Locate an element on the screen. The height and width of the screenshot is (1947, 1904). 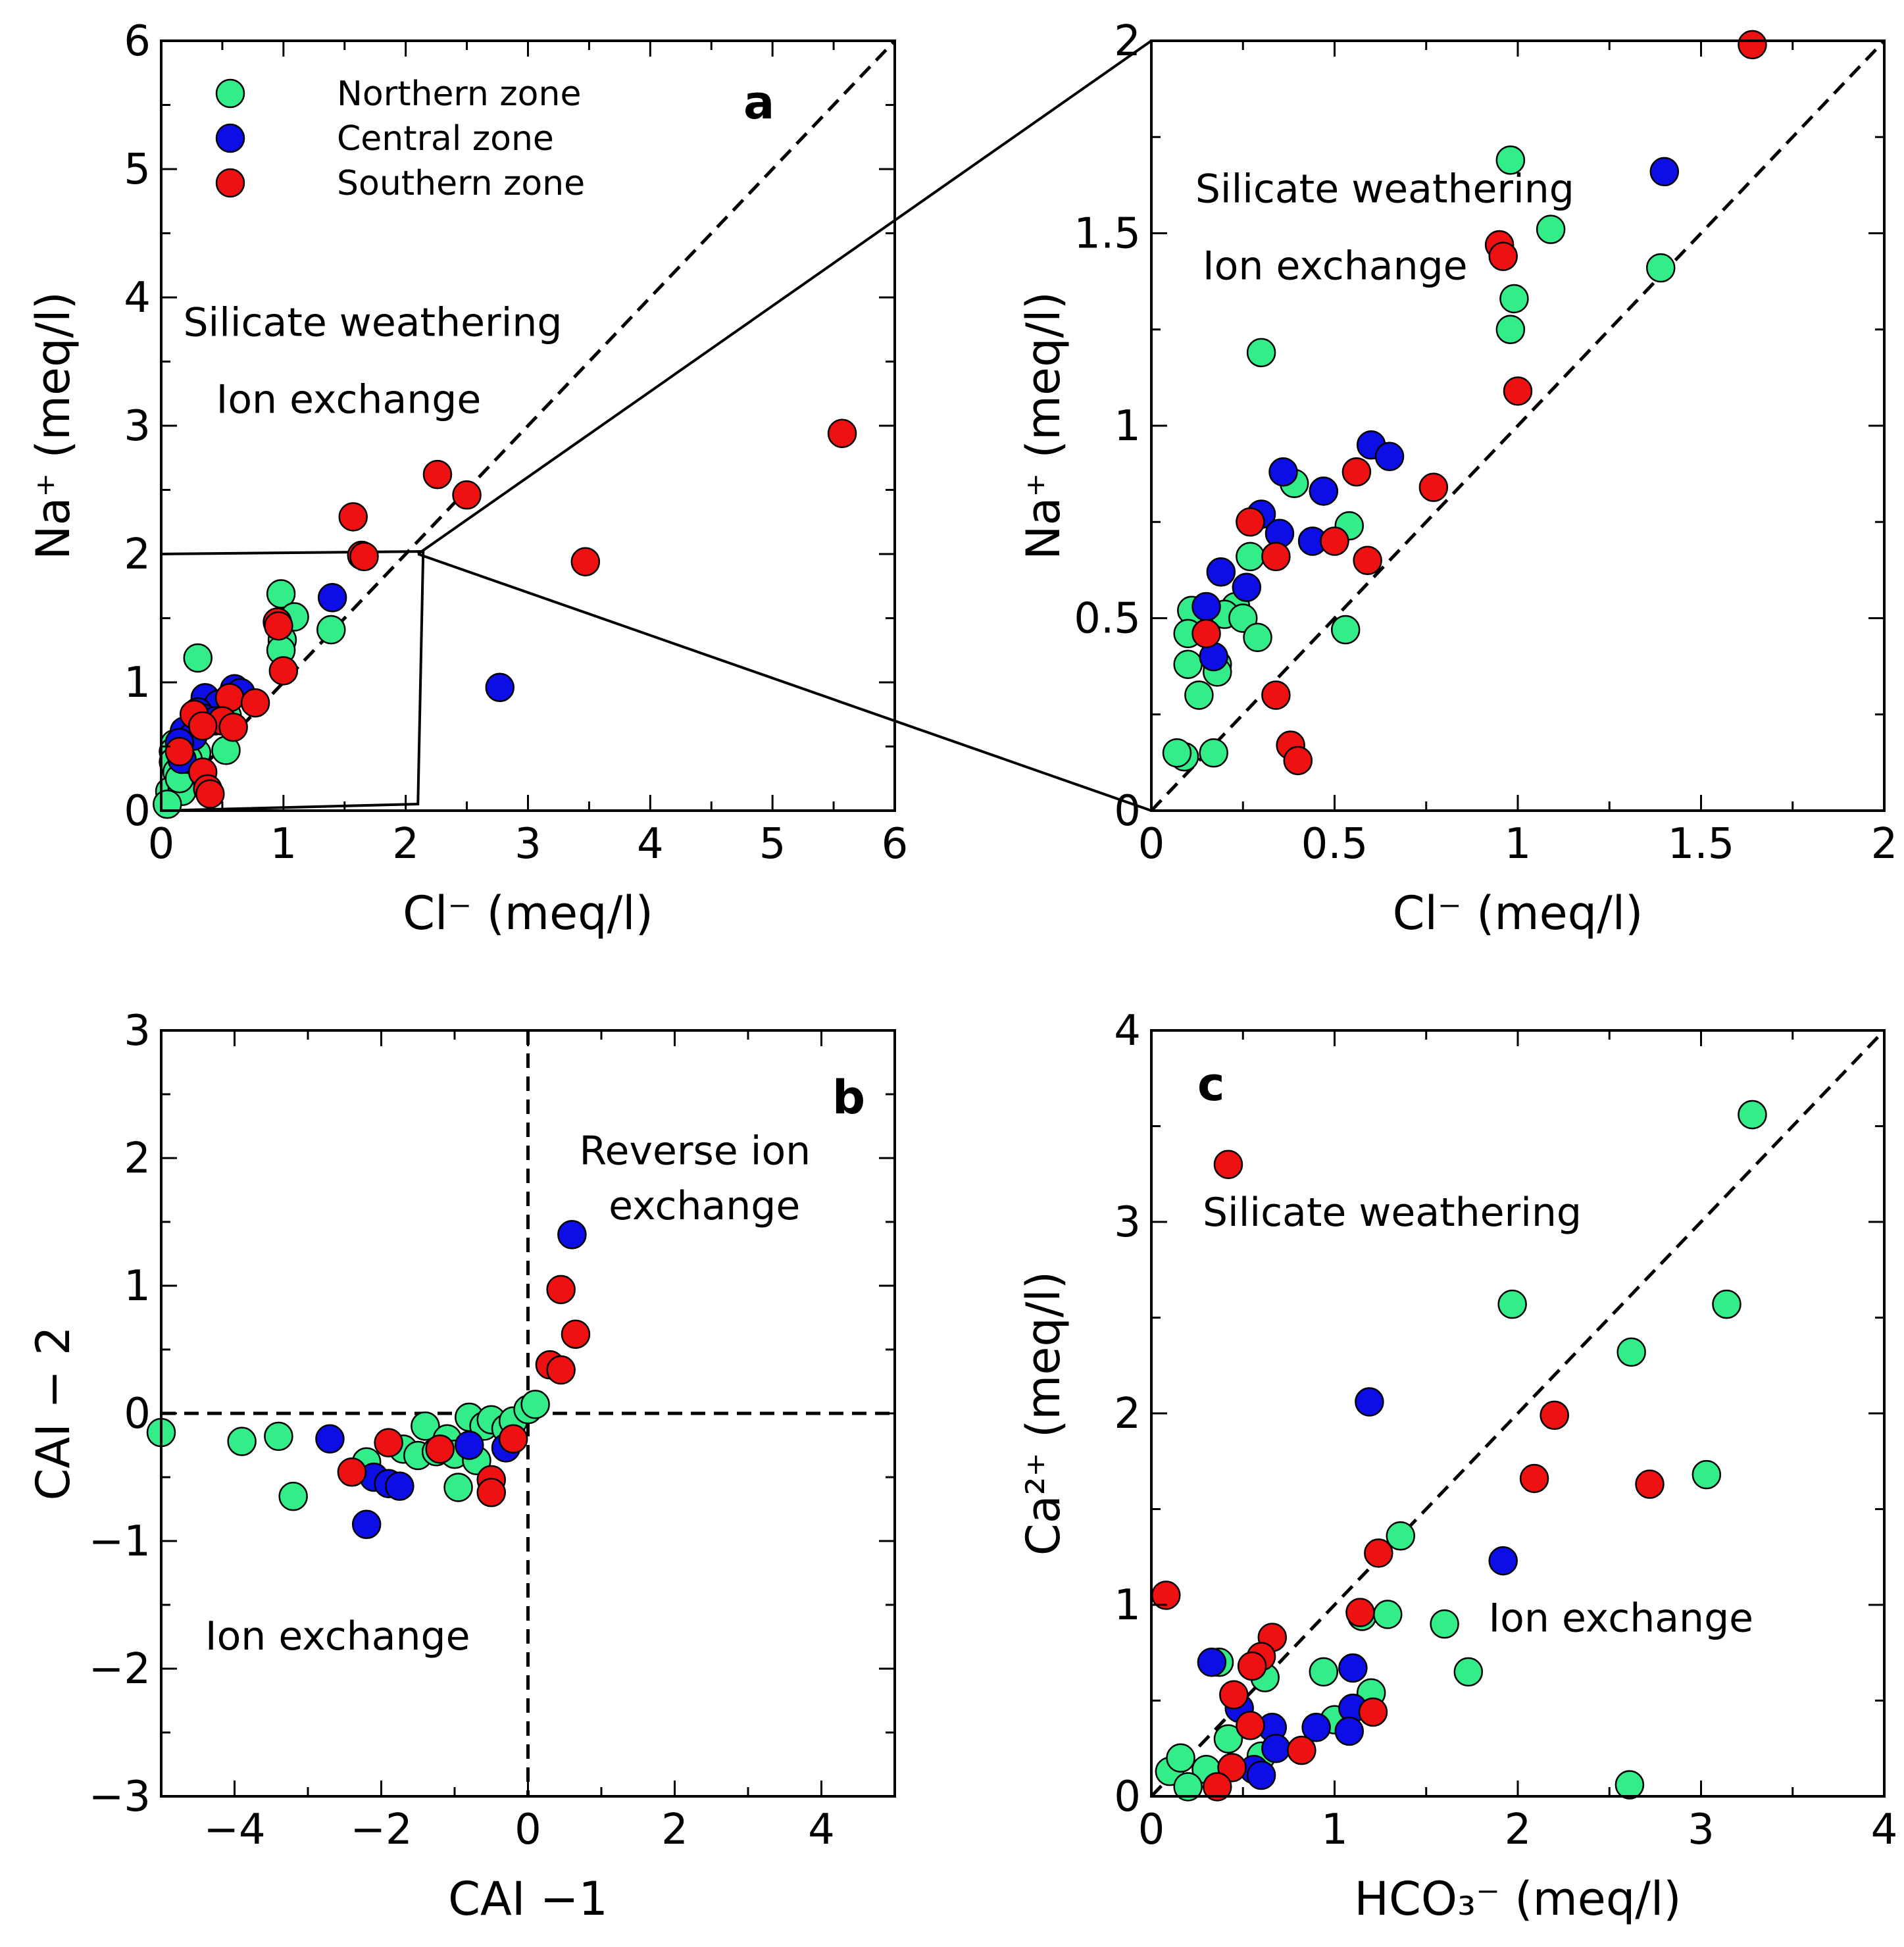
zoom-connector-bottom is located at coordinates (784, 682).